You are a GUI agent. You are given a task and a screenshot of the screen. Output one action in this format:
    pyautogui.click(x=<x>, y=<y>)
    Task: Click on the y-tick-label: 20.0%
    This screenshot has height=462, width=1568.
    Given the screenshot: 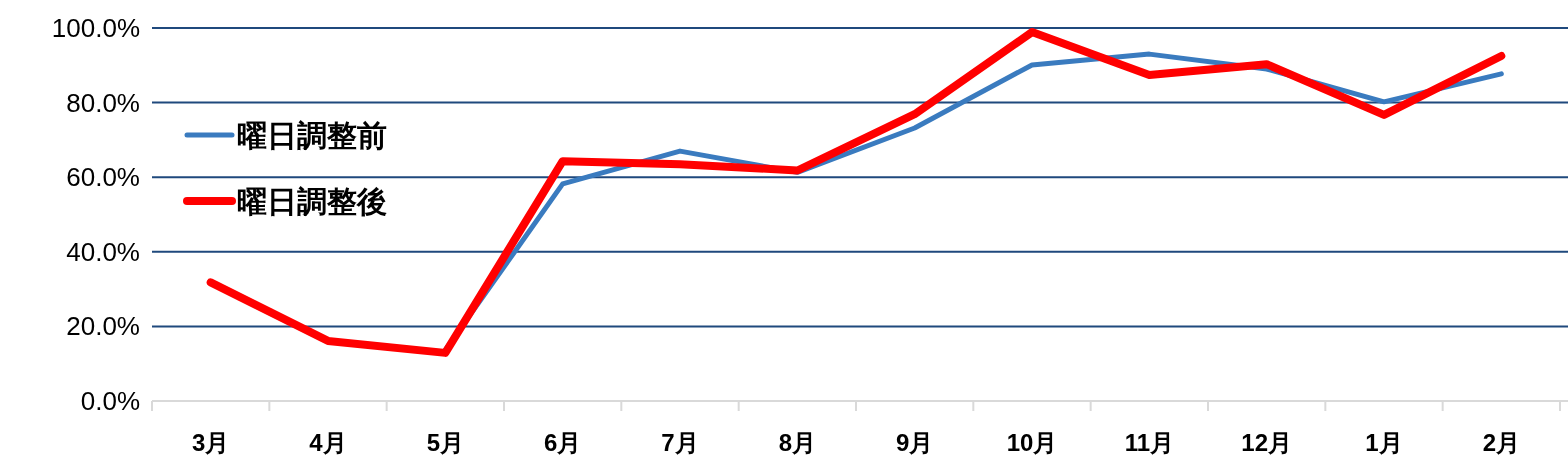 What is the action you would take?
    pyautogui.click(x=103, y=326)
    